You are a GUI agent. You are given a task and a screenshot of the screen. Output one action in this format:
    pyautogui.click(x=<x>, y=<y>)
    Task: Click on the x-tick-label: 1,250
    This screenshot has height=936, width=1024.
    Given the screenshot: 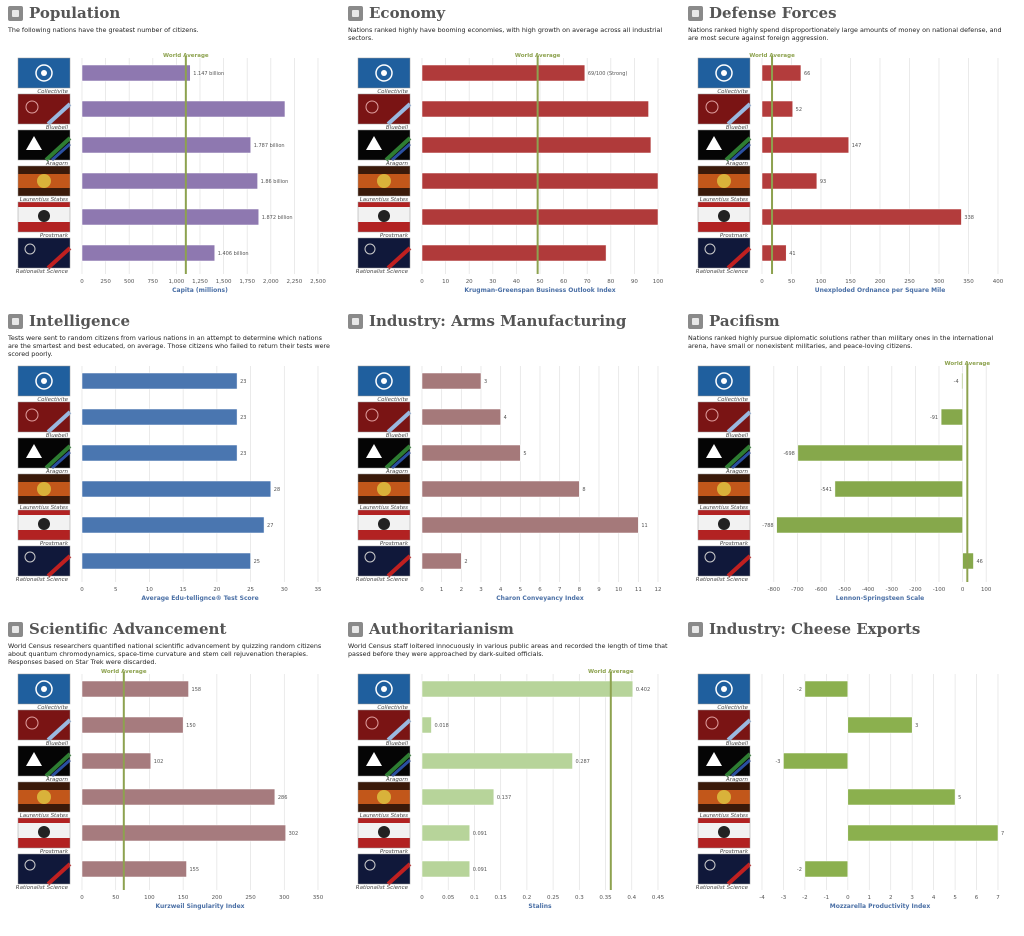 What is the action you would take?
    pyautogui.click(x=200, y=282)
    